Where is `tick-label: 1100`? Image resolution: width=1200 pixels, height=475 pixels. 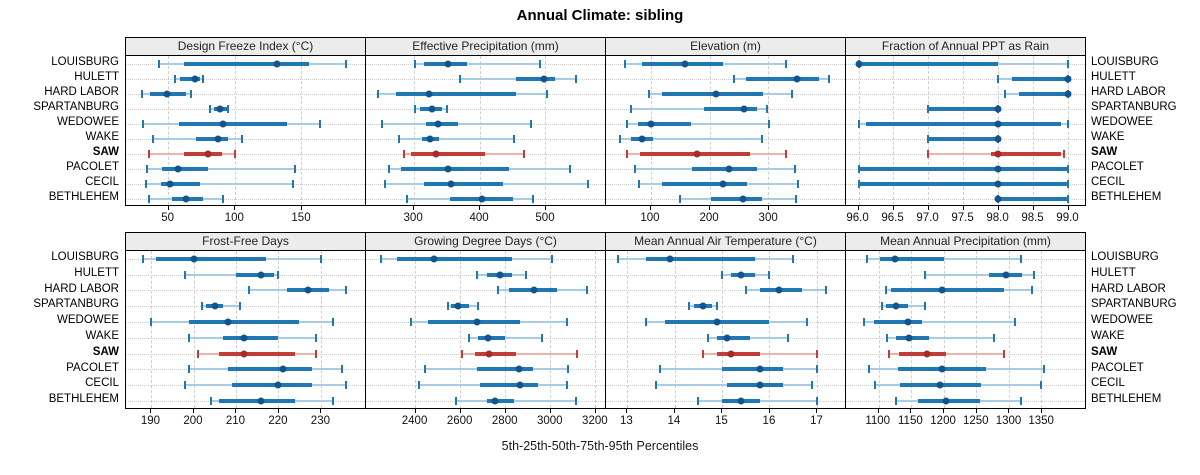
tick-label: 1100 is located at coordinates (878, 421).